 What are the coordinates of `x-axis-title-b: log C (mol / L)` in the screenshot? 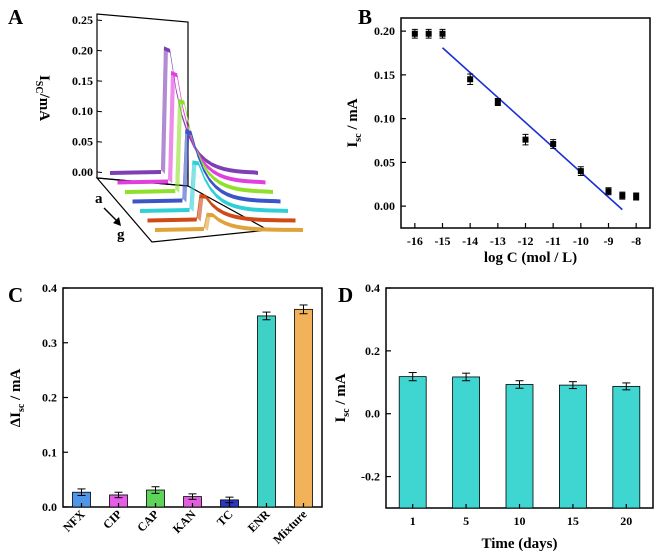 It's located at (530, 258).